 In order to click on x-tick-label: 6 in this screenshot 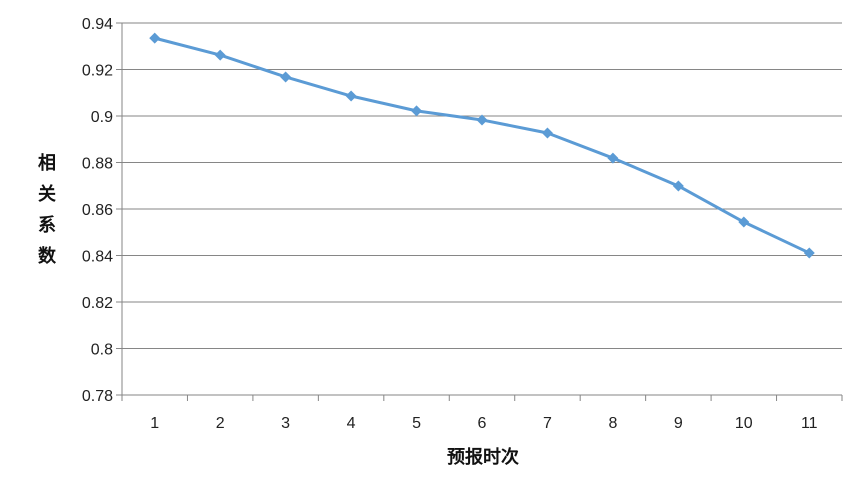, I will do `click(482, 423)`.